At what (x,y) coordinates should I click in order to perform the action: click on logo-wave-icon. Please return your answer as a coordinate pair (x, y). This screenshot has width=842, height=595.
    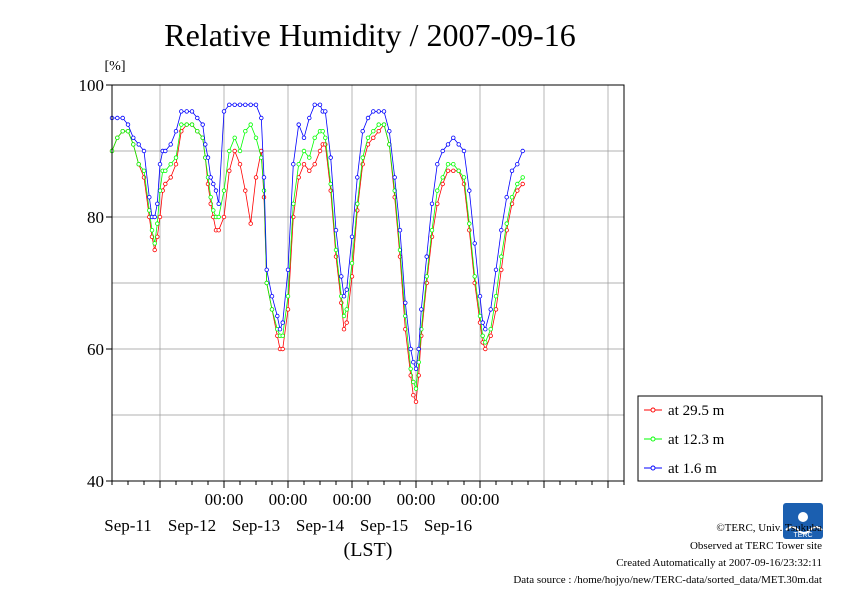
    Looking at the image, I should click on (804, 530).